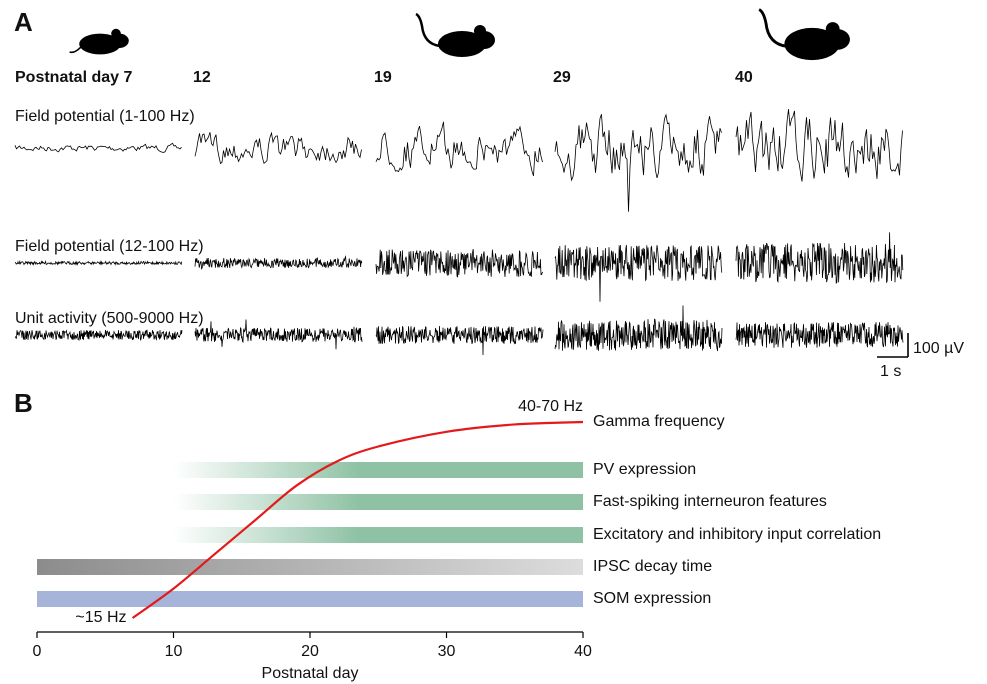  What do you see at coordinates (652, 598) in the screenshot?
I see `bar-label: SOM expression` at bounding box center [652, 598].